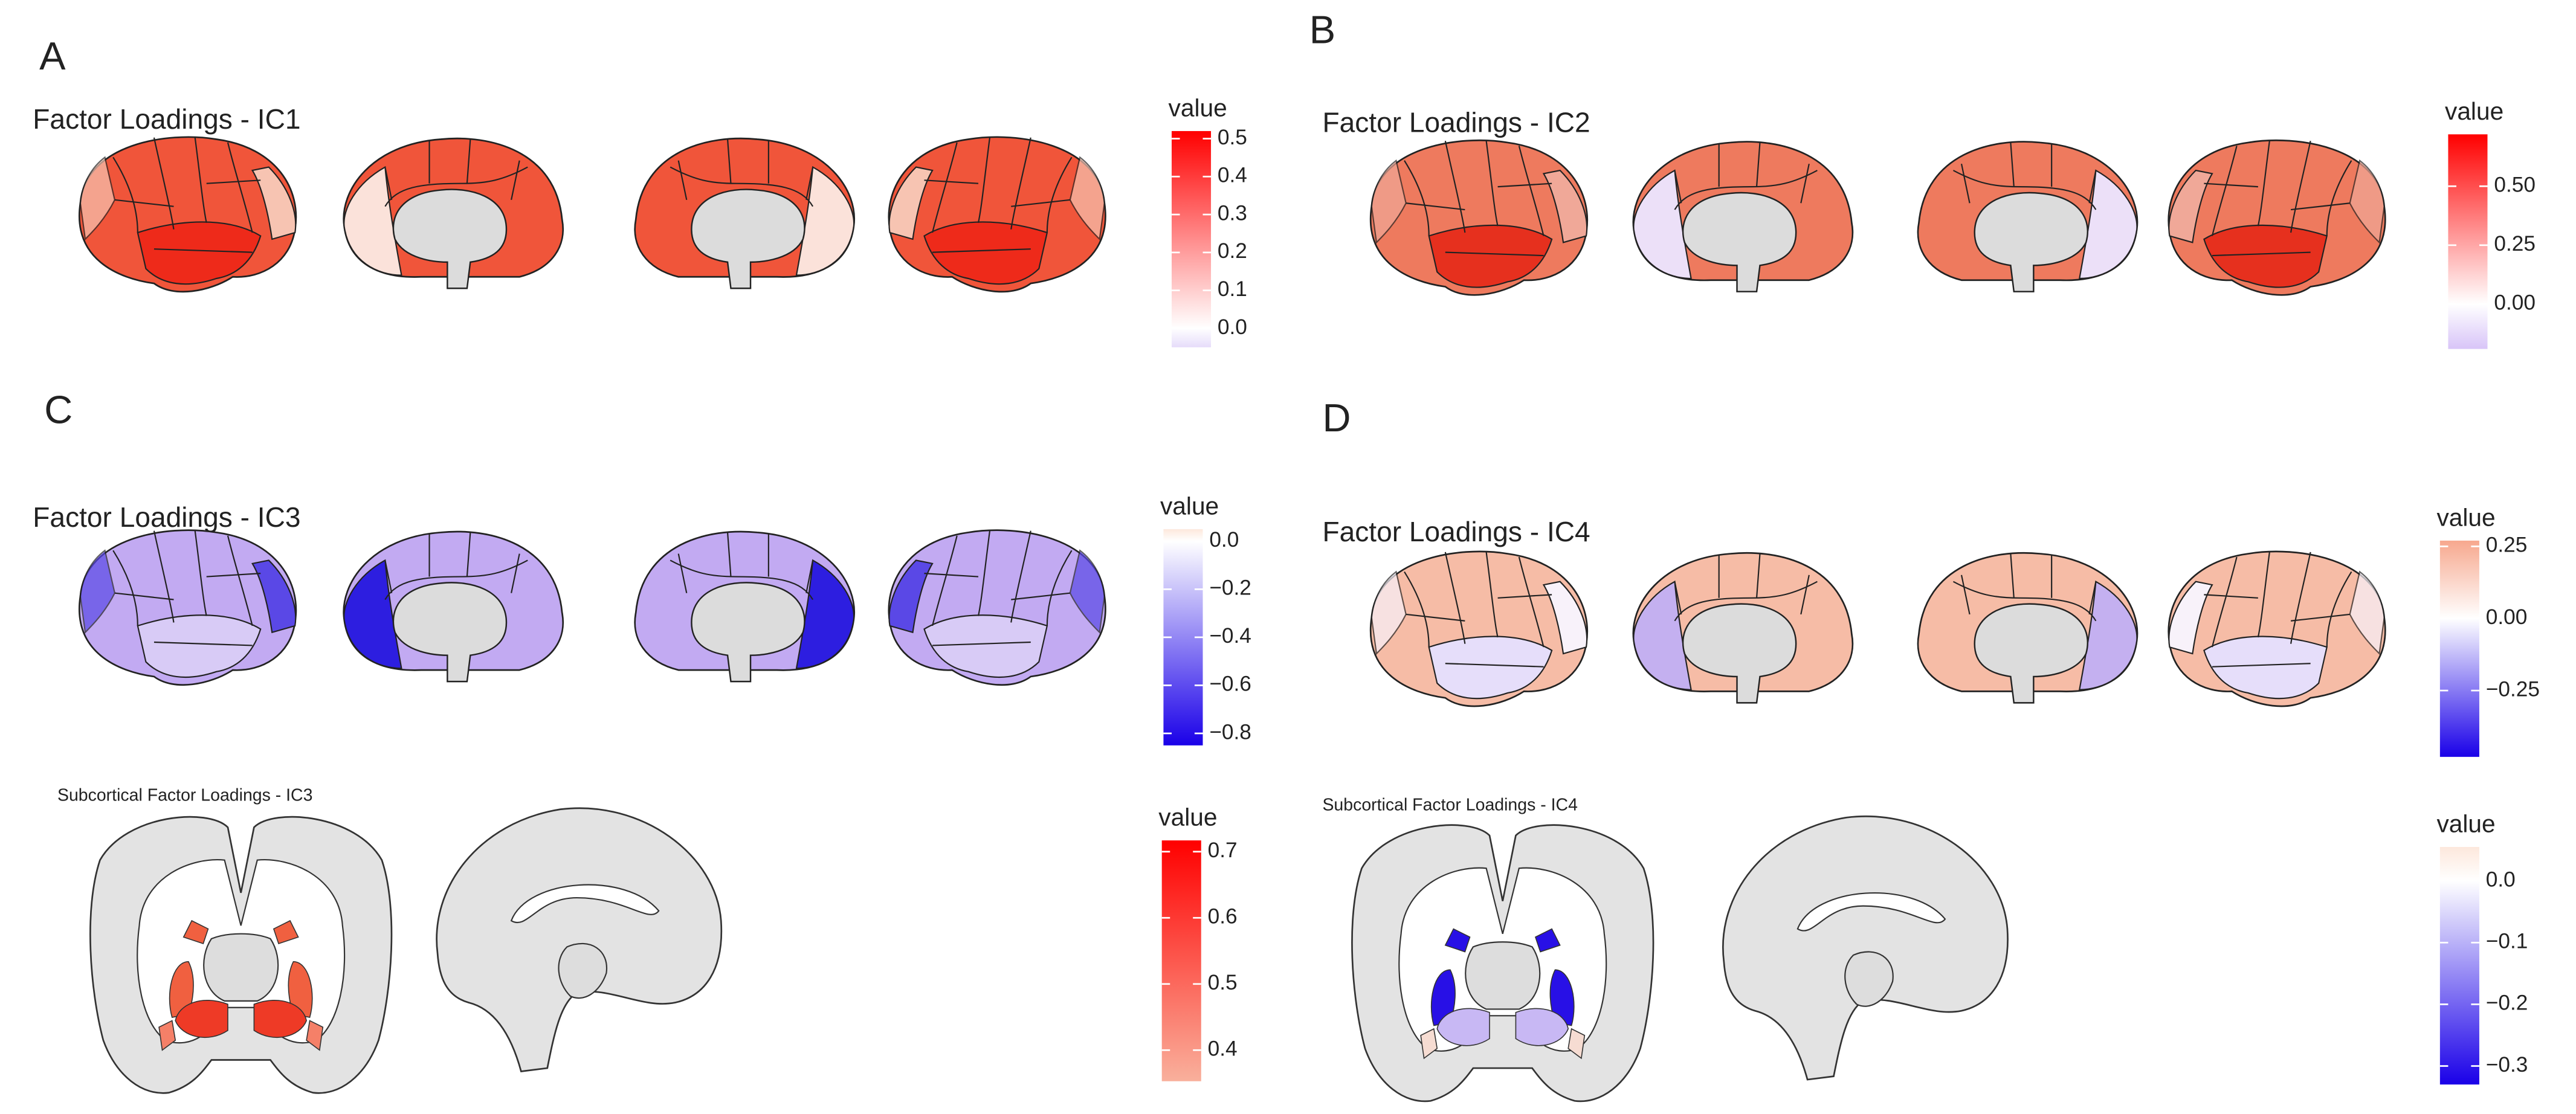  What do you see at coordinates (185, 795) in the screenshot?
I see `subcortical-title: Subcortical Factor Loadings - IC3` at bounding box center [185, 795].